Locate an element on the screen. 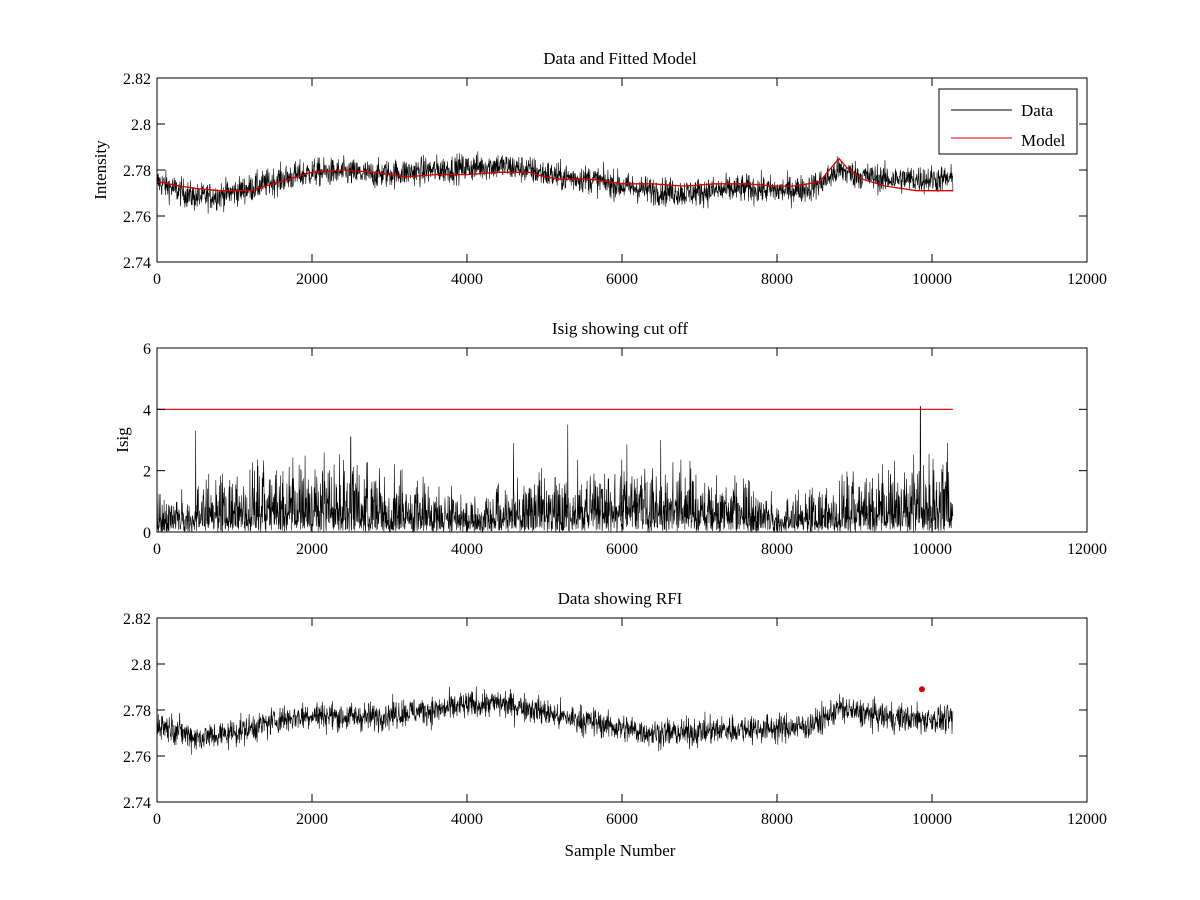 The image size is (1200, 900). model-series-layer is located at coordinates (554, 174).